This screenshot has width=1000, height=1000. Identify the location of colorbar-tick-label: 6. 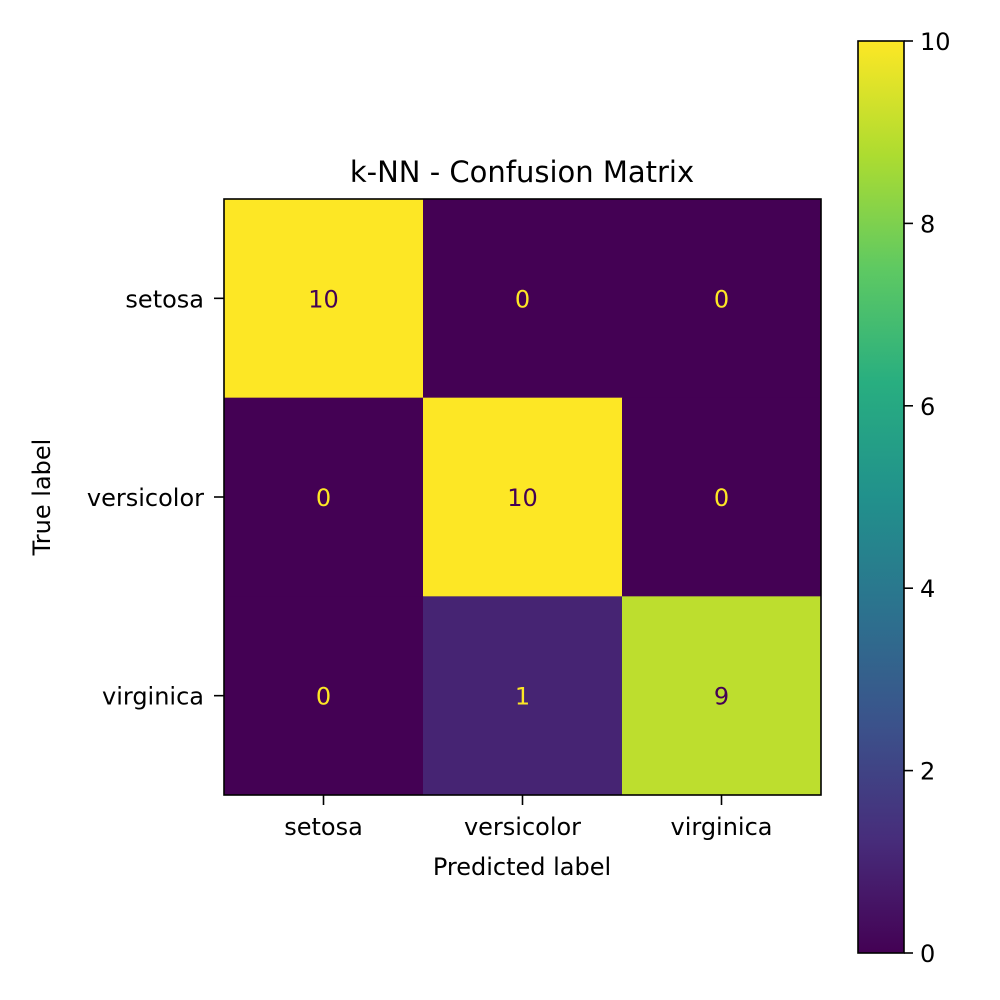
(927, 407).